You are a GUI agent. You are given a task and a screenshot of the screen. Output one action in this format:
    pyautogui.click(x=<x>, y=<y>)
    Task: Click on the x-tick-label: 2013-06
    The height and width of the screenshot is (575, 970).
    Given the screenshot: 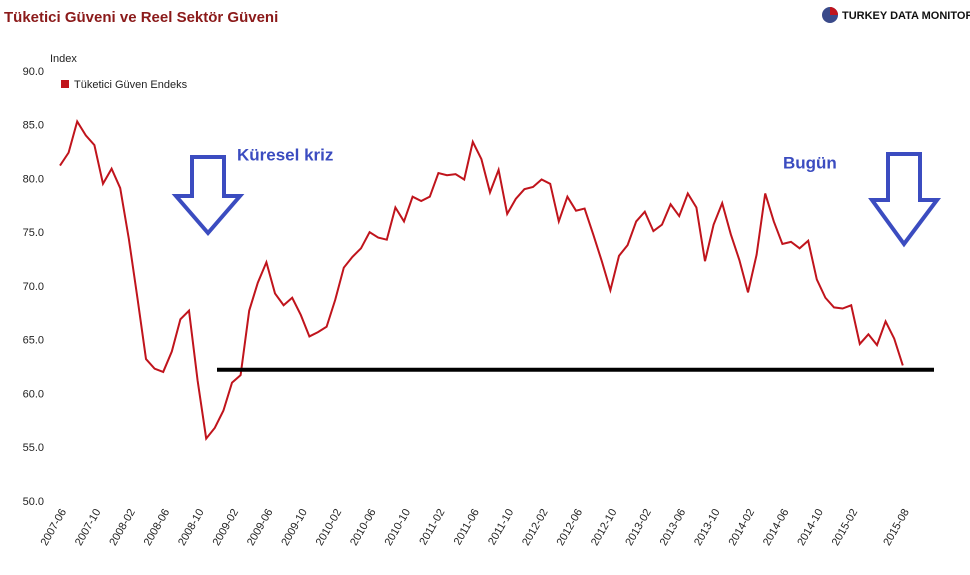 What is the action you would take?
    pyautogui.click(x=673, y=527)
    